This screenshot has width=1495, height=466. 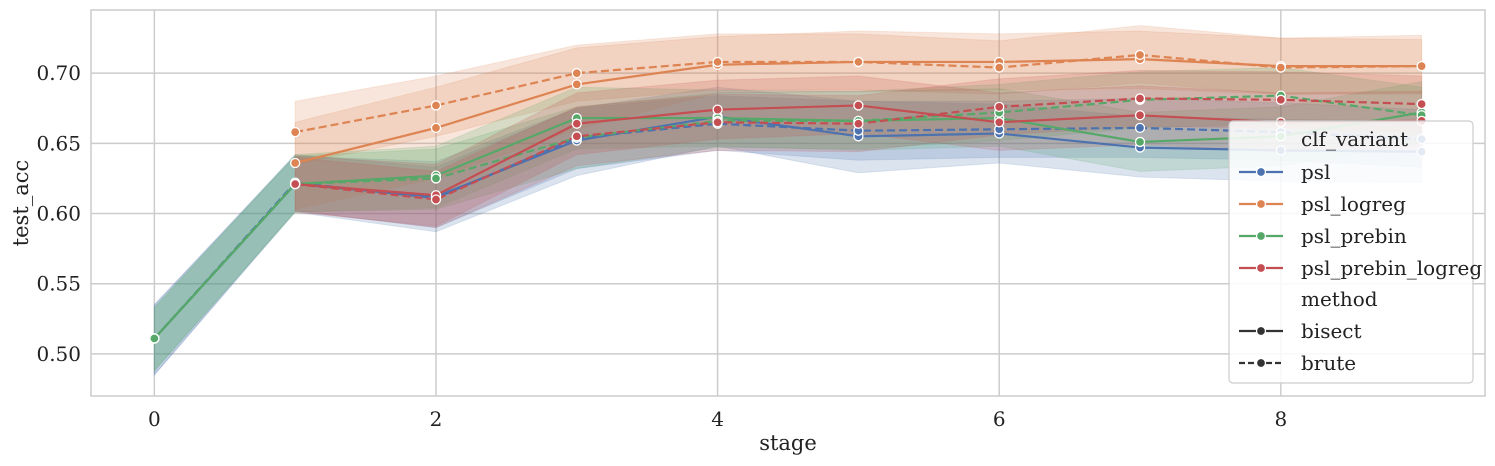 I want to click on x-tick-label: 6, so click(x=999, y=419).